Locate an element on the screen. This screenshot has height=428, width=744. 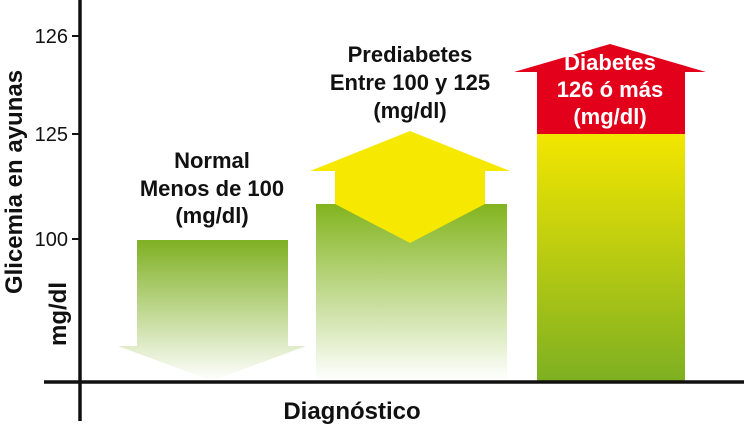
label-normal-line2: Menos de 100 is located at coordinates (212, 188).